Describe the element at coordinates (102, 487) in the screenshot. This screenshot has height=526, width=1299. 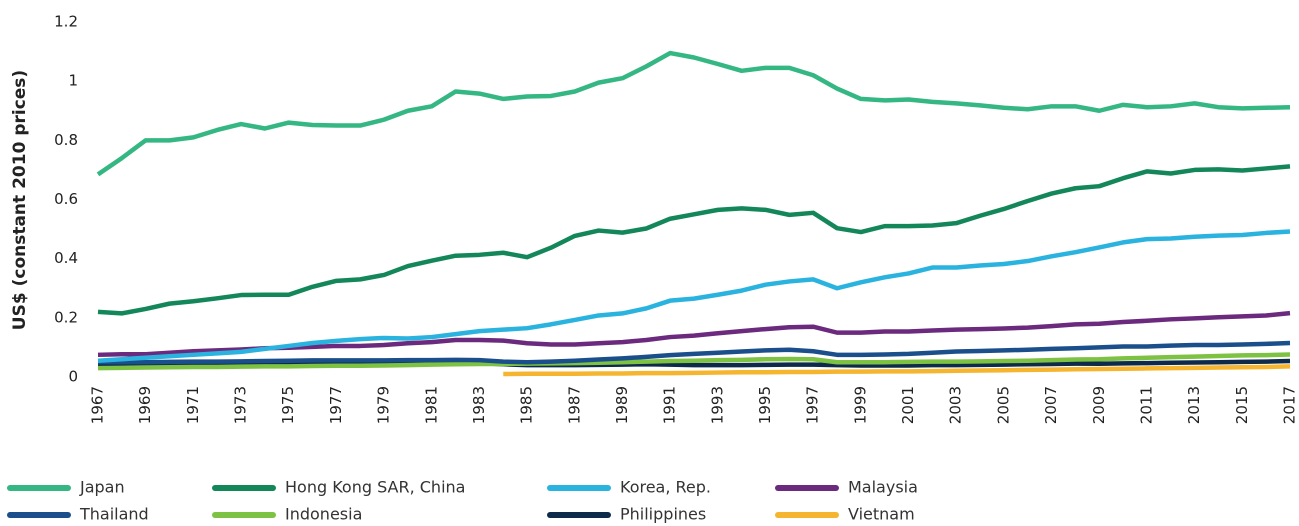
I see `legend-label: Japan` at that location.